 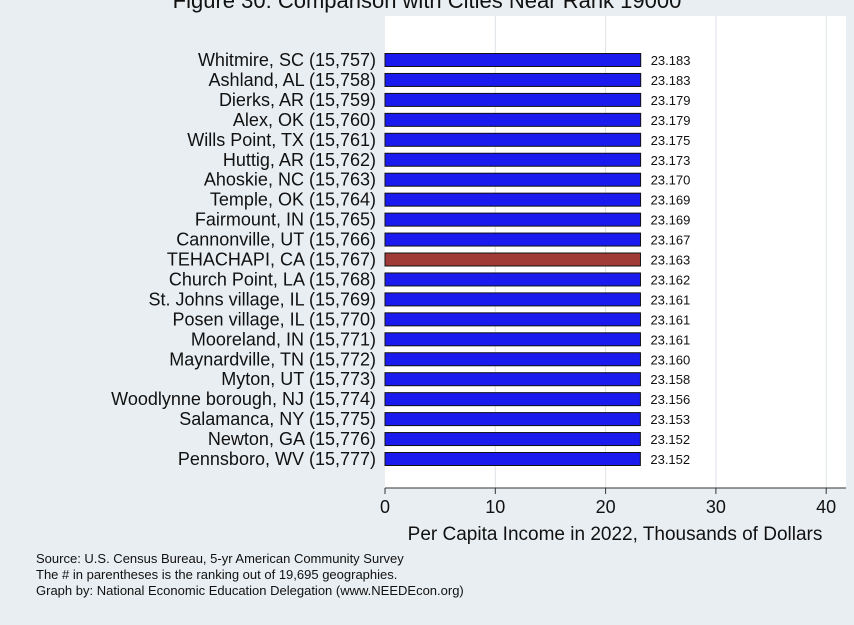 I want to click on category-label: Whitmire, SC (15,757), so click(x=287, y=60).